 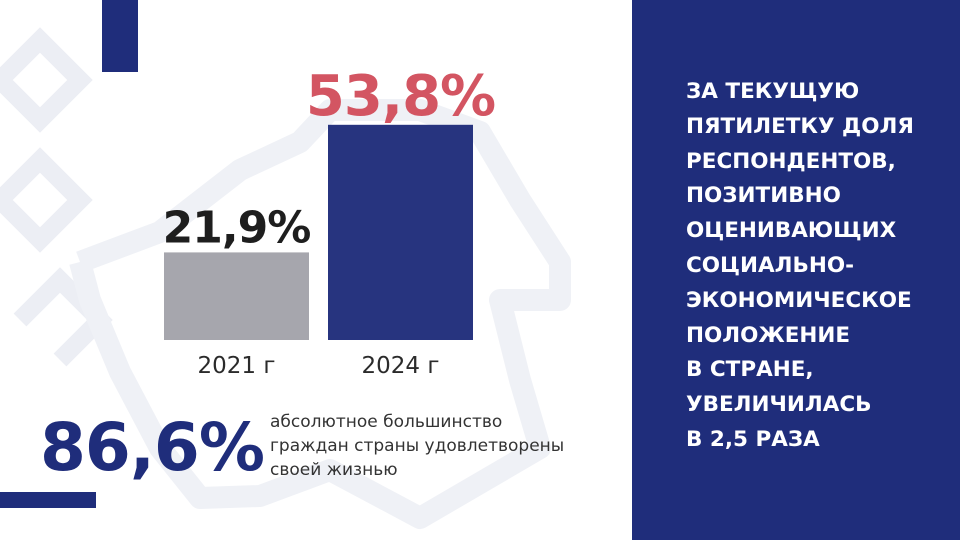 What do you see at coordinates (236, 296) in the screenshot?
I see `bar-2021` at bounding box center [236, 296].